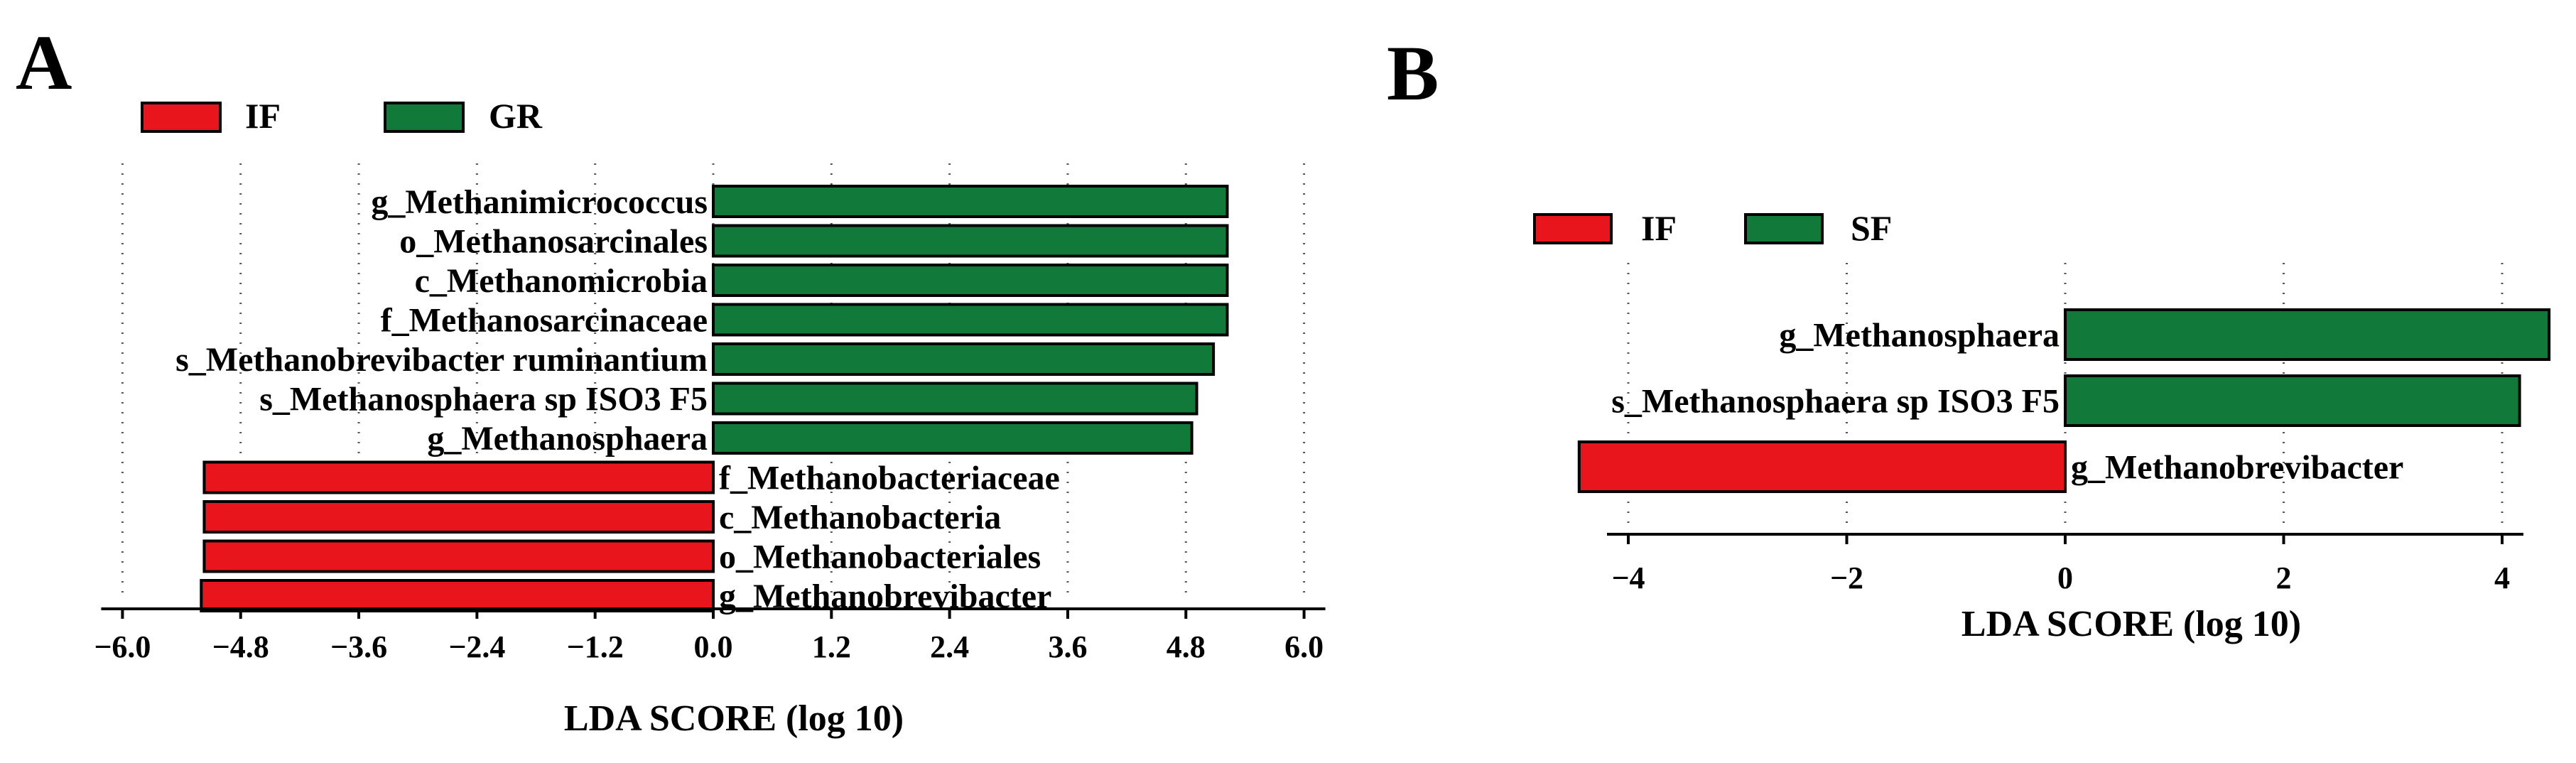 The width and height of the screenshot is (2576, 763). I want to click on bar-c-methanobacteria, so click(458, 517).